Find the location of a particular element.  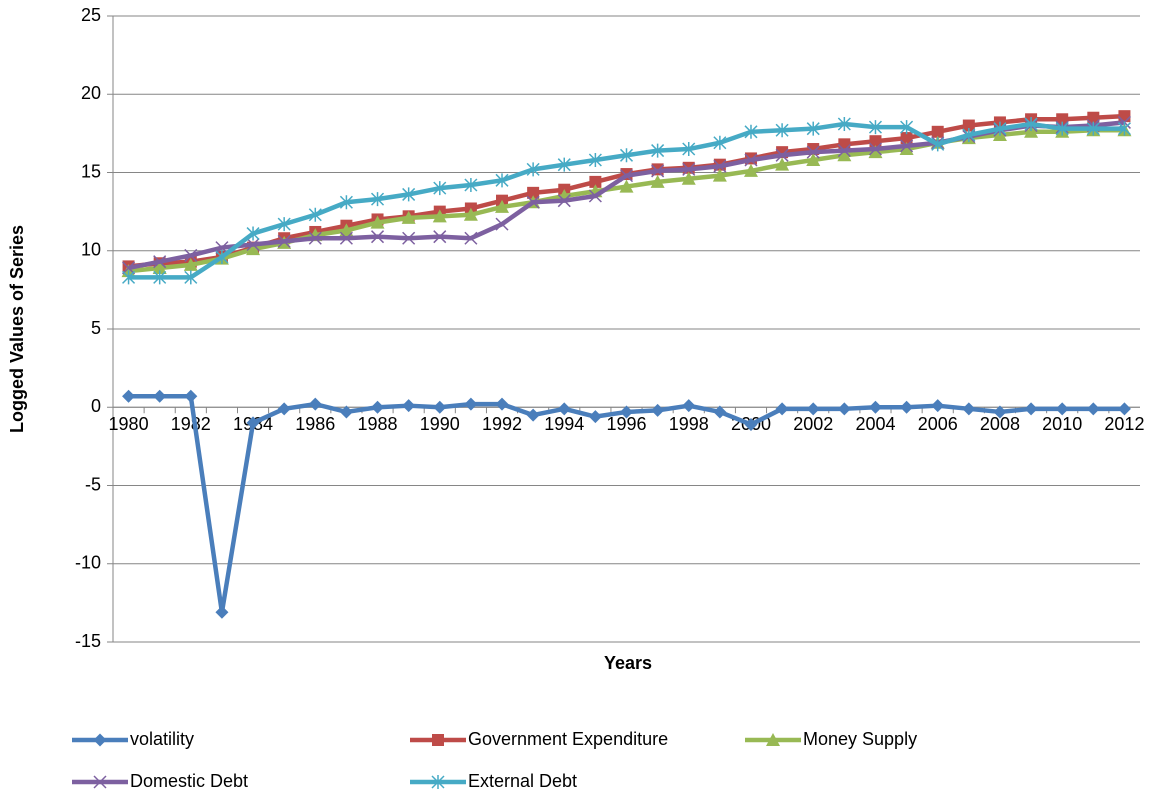

legend-label: Domestic Debt is located at coordinates (189, 781).